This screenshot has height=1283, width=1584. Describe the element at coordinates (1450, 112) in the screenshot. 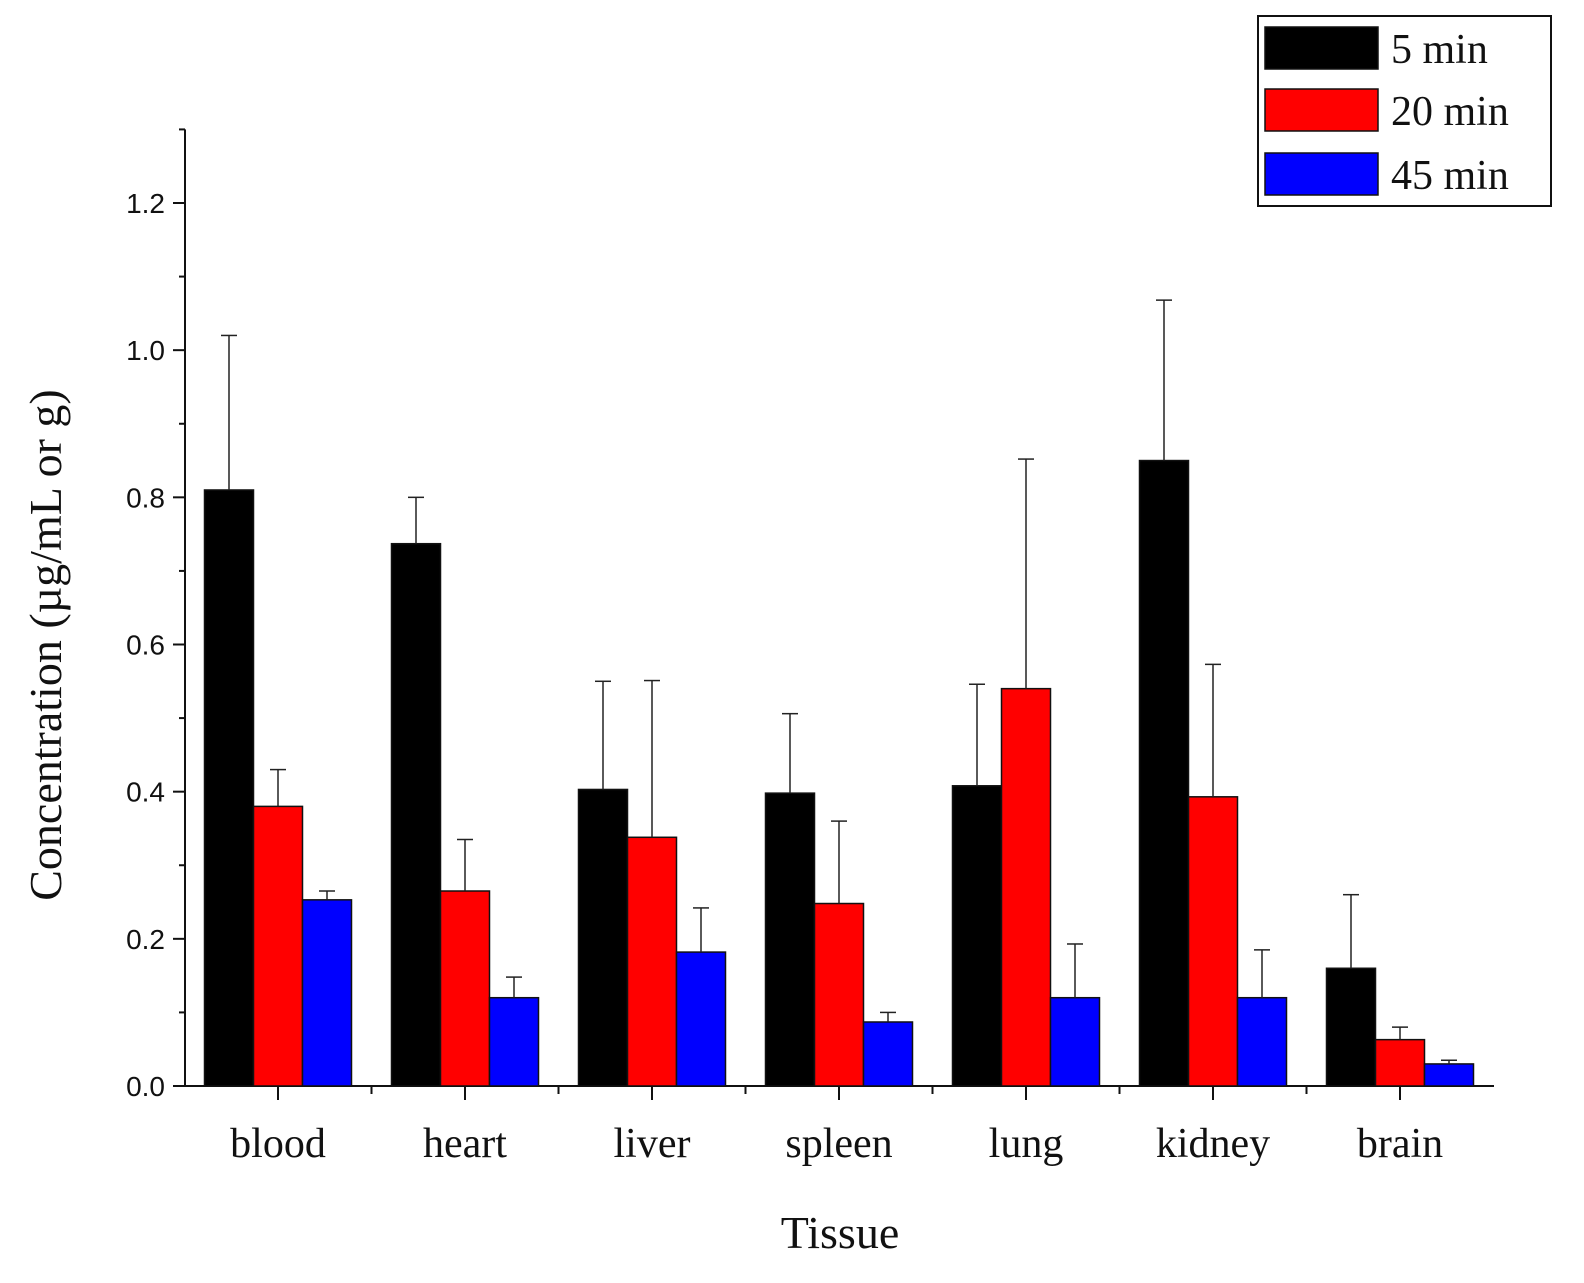

I see `legend-label-20min: 20 min` at that location.